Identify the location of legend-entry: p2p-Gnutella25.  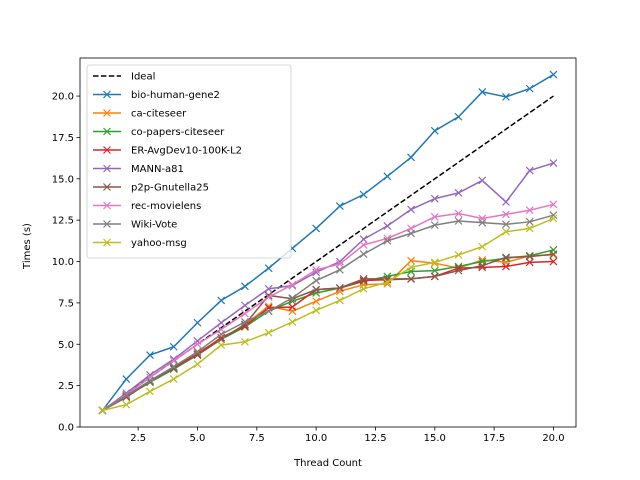
(151, 188).